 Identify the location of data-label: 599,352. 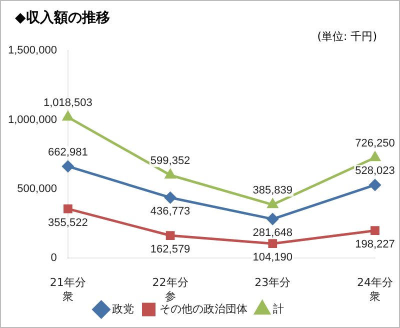
(170, 161).